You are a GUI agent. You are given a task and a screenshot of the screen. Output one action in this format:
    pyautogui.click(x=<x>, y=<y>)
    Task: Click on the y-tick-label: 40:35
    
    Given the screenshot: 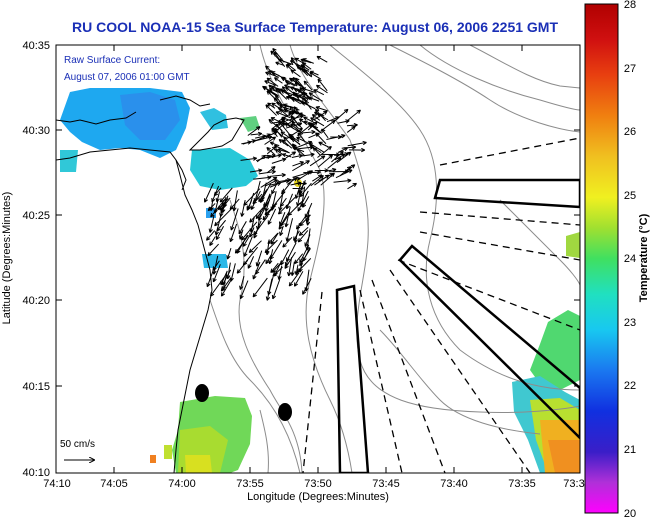 What is the action you would take?
    pyautogui.click(x=36, y=46)
    